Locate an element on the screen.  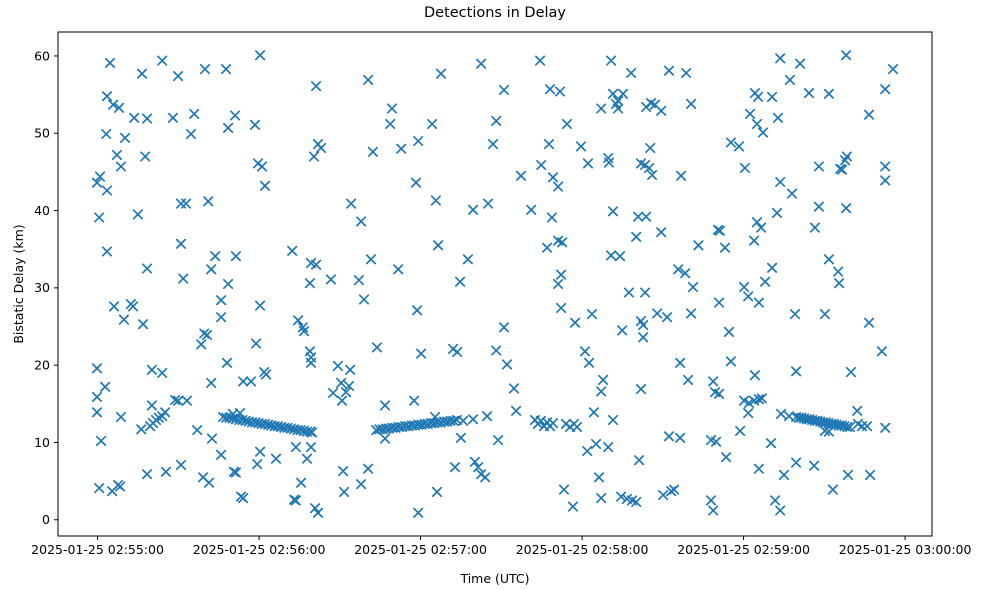
y-tick-label: 10 is located at coordinates (42, 442).